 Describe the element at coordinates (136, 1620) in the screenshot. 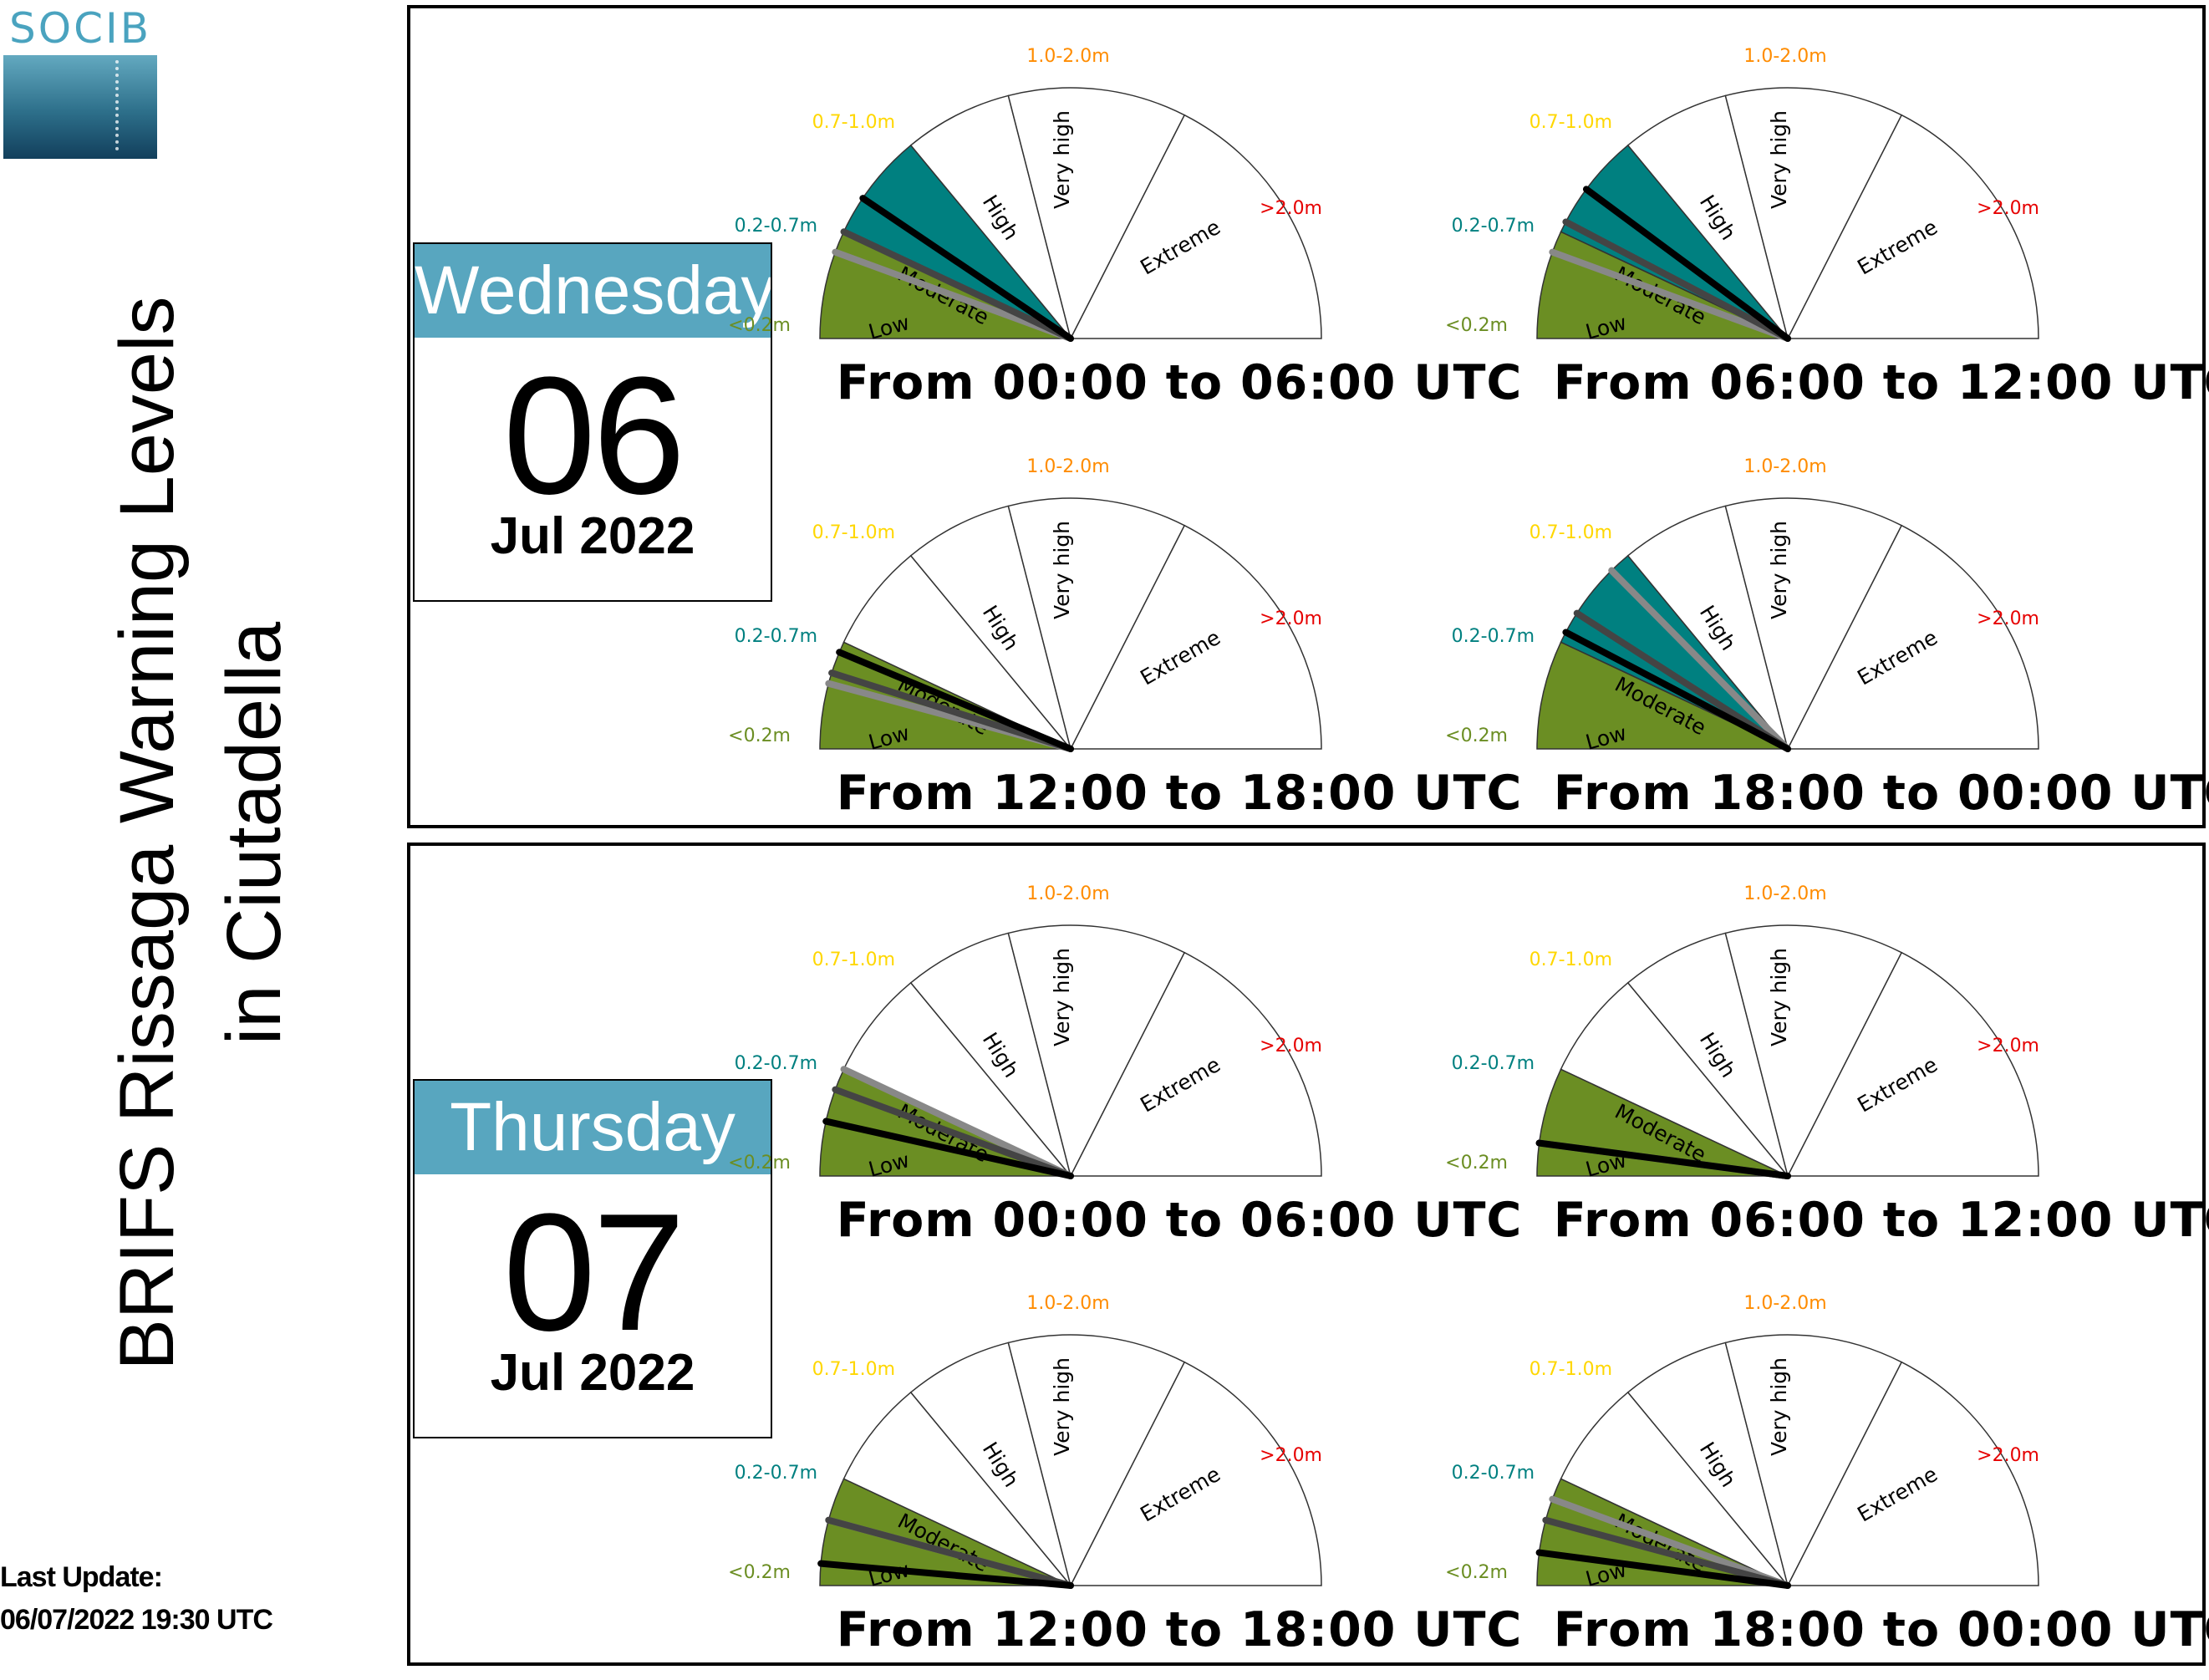

I see `last-update-value: 06/07/2022 19:30 UTC` at that location.